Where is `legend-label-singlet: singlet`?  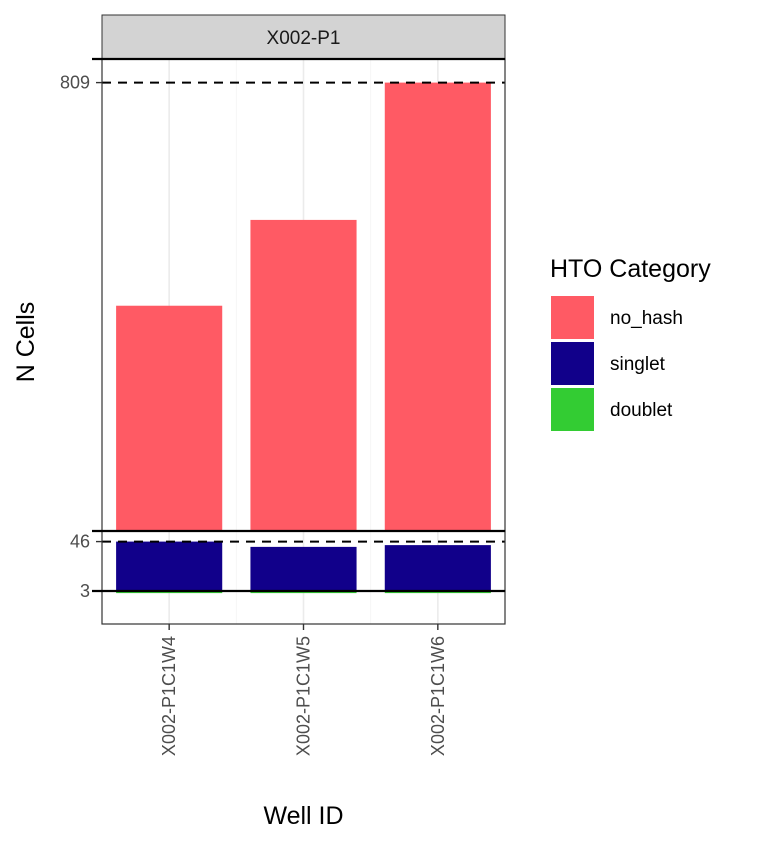
legend-label-singlet: singlet is located at coordinates (638, 364).